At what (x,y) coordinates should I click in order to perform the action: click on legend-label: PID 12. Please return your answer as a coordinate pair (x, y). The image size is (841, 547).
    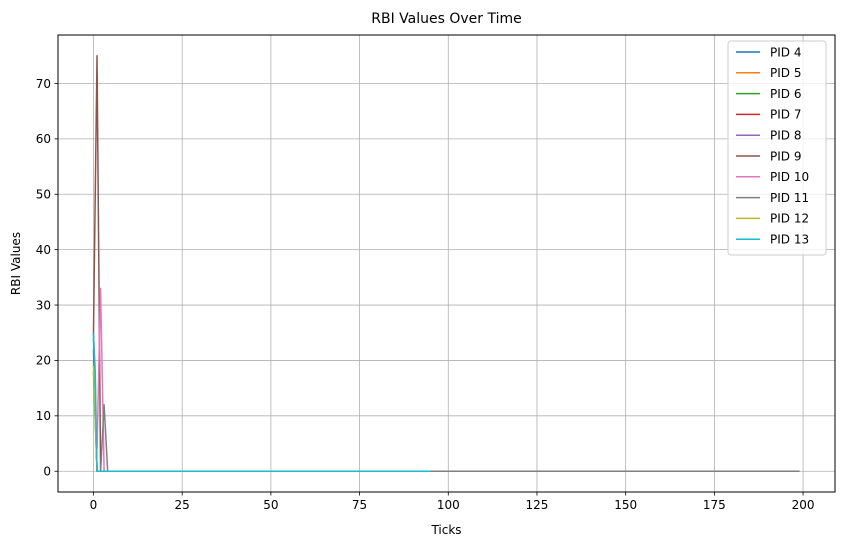
    Looking at the image, I should click on (789, 219).